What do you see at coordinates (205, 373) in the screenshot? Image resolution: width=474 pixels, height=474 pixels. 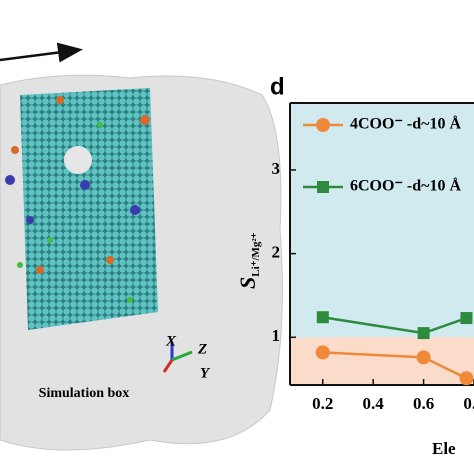 I see `axis-y-label: Y` at bounding box center [205, 373].